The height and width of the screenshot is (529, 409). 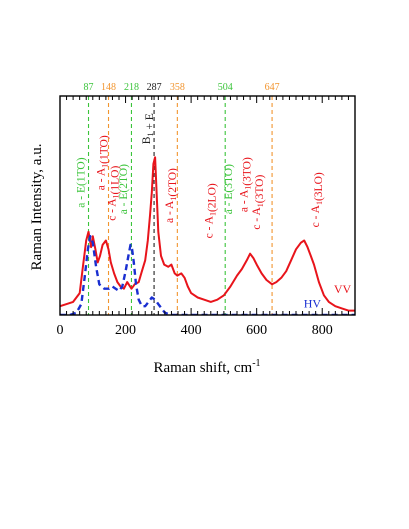 I want to click on x-axis-label-text: Raman shift, cm, so click(x=202, y=368).